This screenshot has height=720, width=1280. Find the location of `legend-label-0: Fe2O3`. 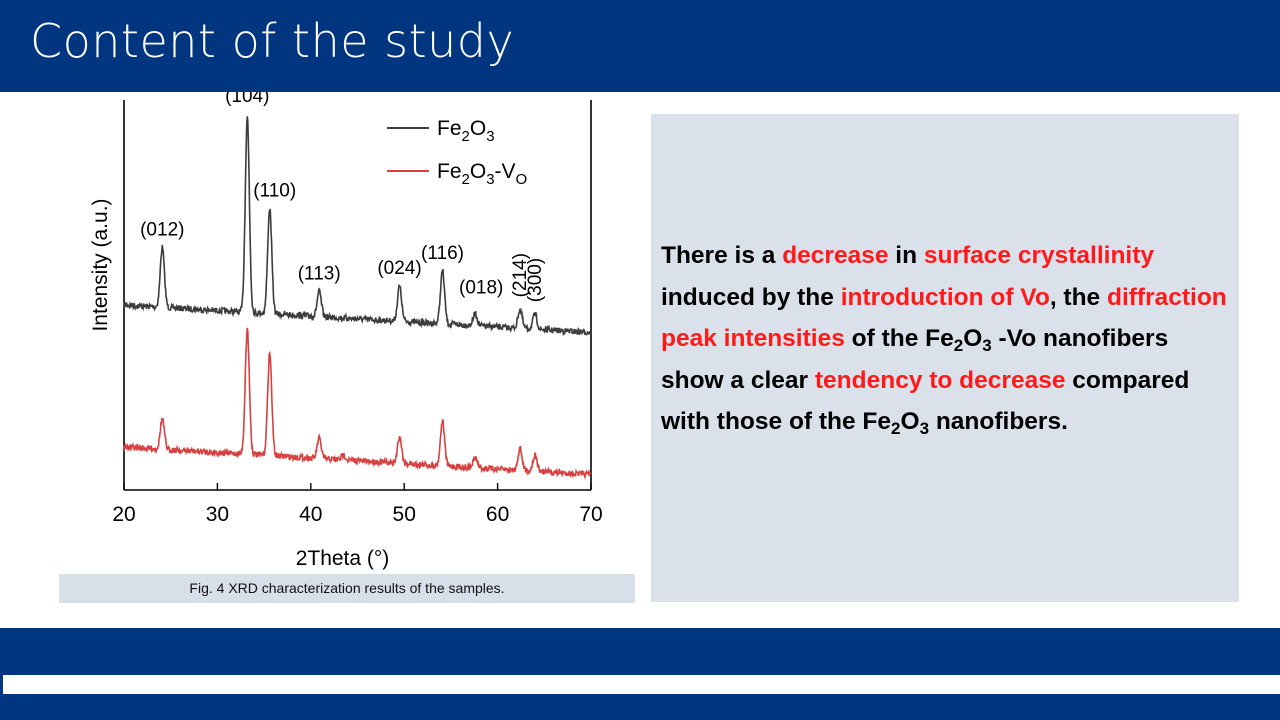

legend-label-0: Fe2O3 is located at coordinates (466, 131).